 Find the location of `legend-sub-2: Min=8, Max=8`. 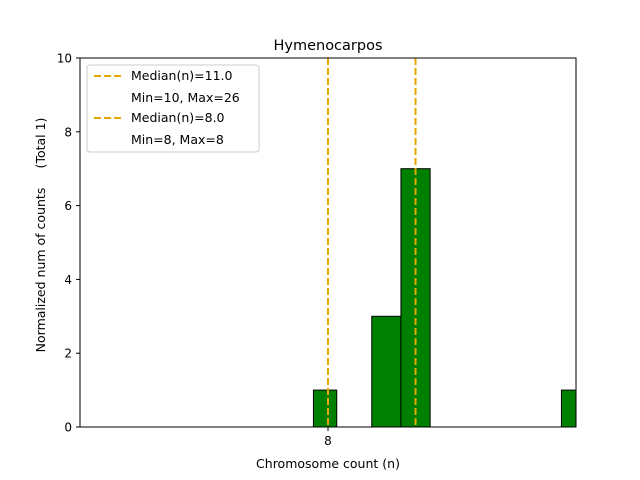

legend-sub-2: Min=8, Max=8 is located at coordinates (177, 139).